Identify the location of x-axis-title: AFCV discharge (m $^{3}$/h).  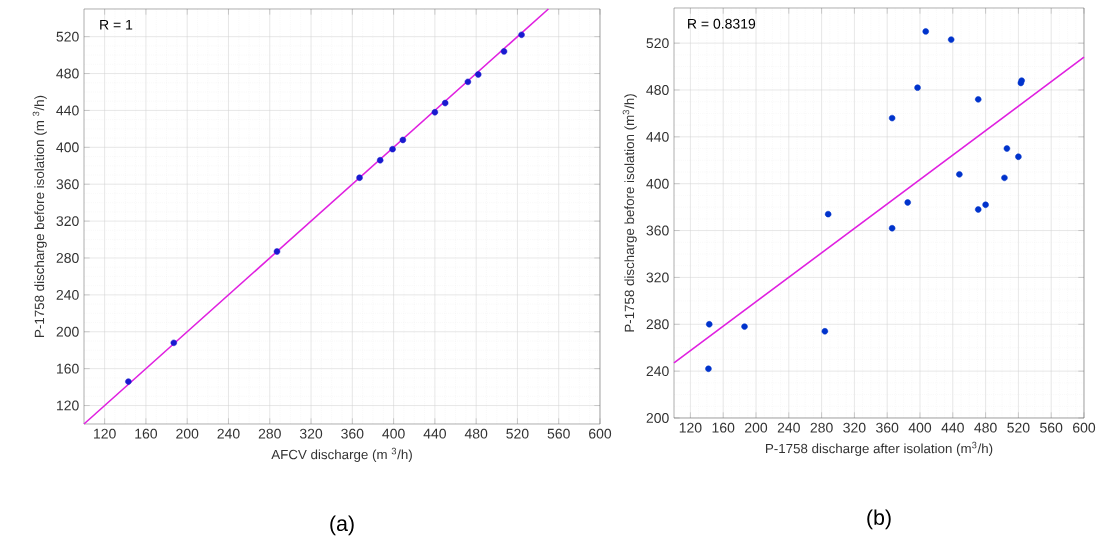
(341, 454).